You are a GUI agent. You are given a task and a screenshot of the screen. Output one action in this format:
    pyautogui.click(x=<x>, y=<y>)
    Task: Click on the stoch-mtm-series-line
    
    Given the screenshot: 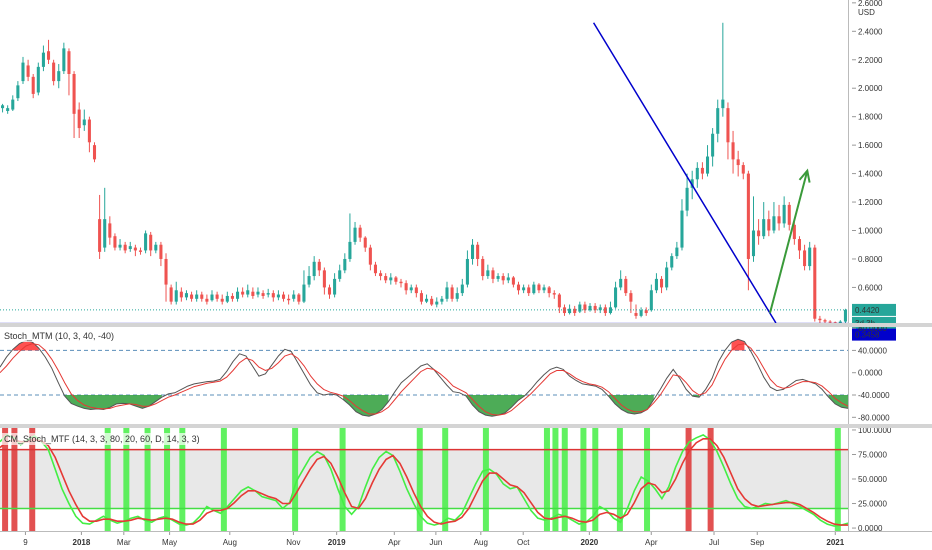 What is the action you would take?
    pyautogui.click(x=424, y=377)
    